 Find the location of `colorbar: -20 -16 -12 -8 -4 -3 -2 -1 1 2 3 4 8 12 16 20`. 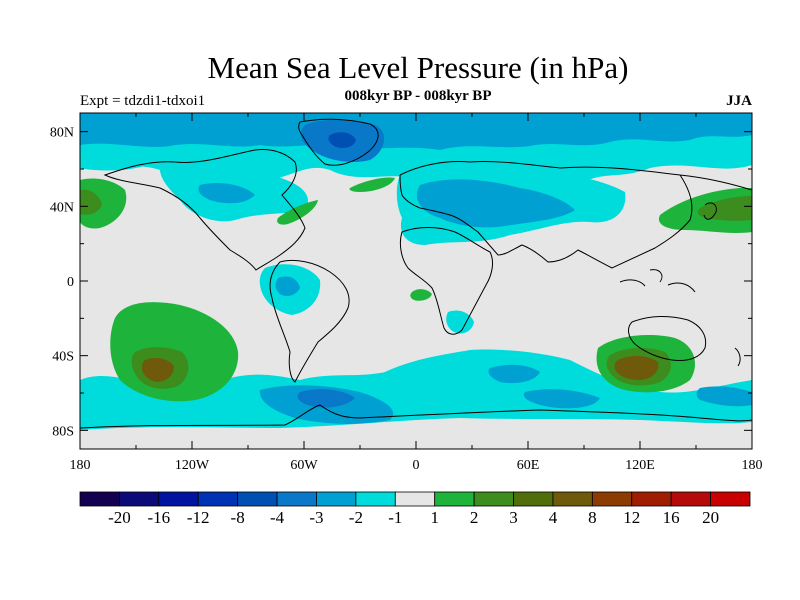

colorbar: -20 -16 -12 -8 -4 -3 -2 -1 1 2 3 4 8 12 16 20 is located at coordinates (415, 509).